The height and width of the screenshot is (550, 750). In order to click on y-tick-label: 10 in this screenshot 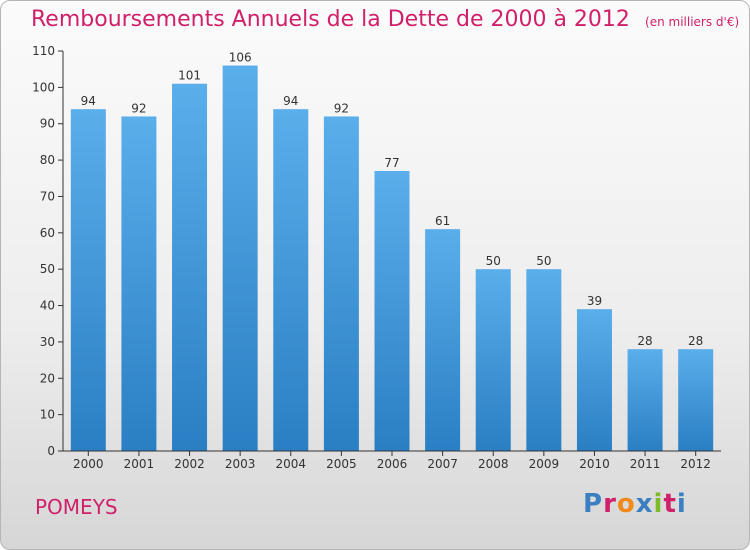, I will do `click(47, 415)`.